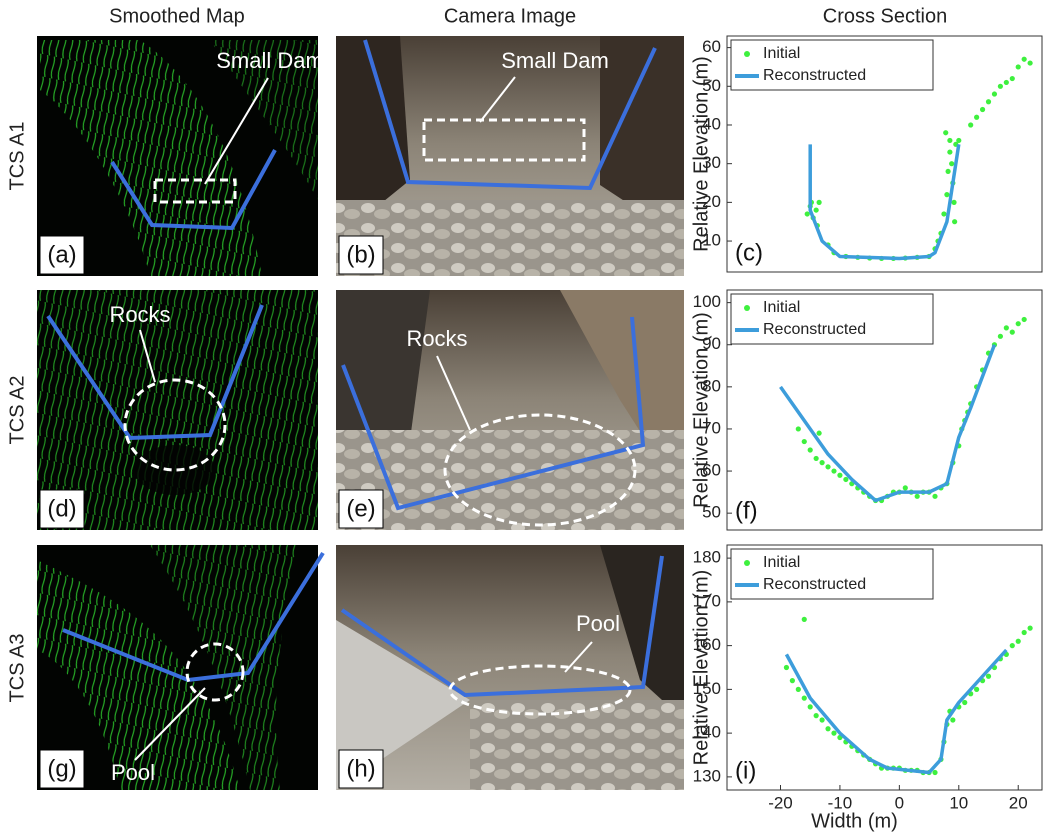 Image resolution: width=1046 pixels, height=836 pixels. I want to click on camera-panel: Pool (h), so click(510, 667).